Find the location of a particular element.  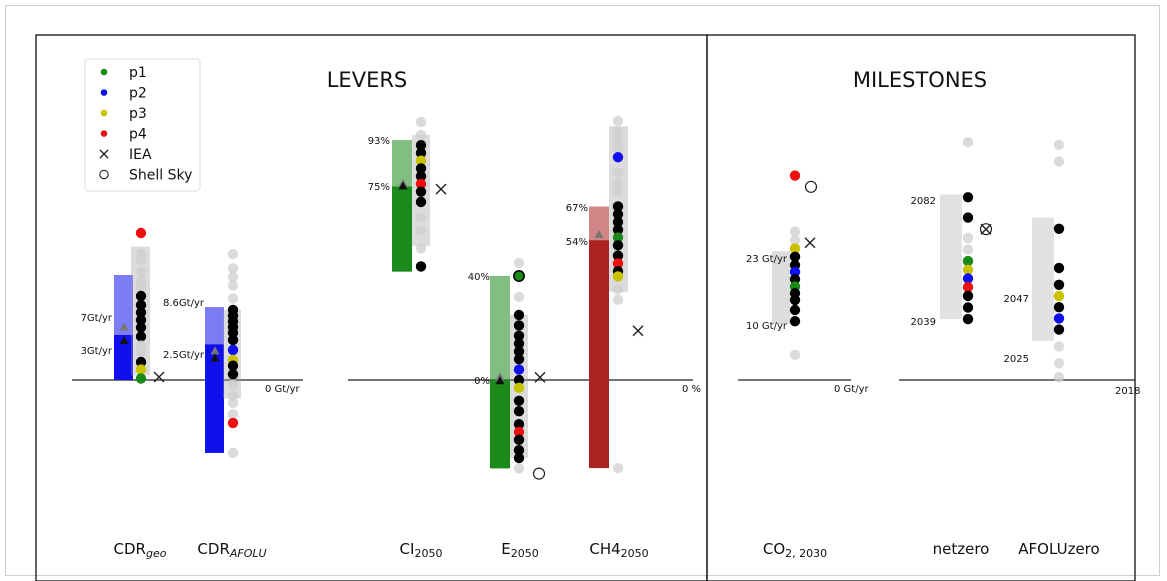

bar-label-high: 40% is located at coordinates (479, 277).